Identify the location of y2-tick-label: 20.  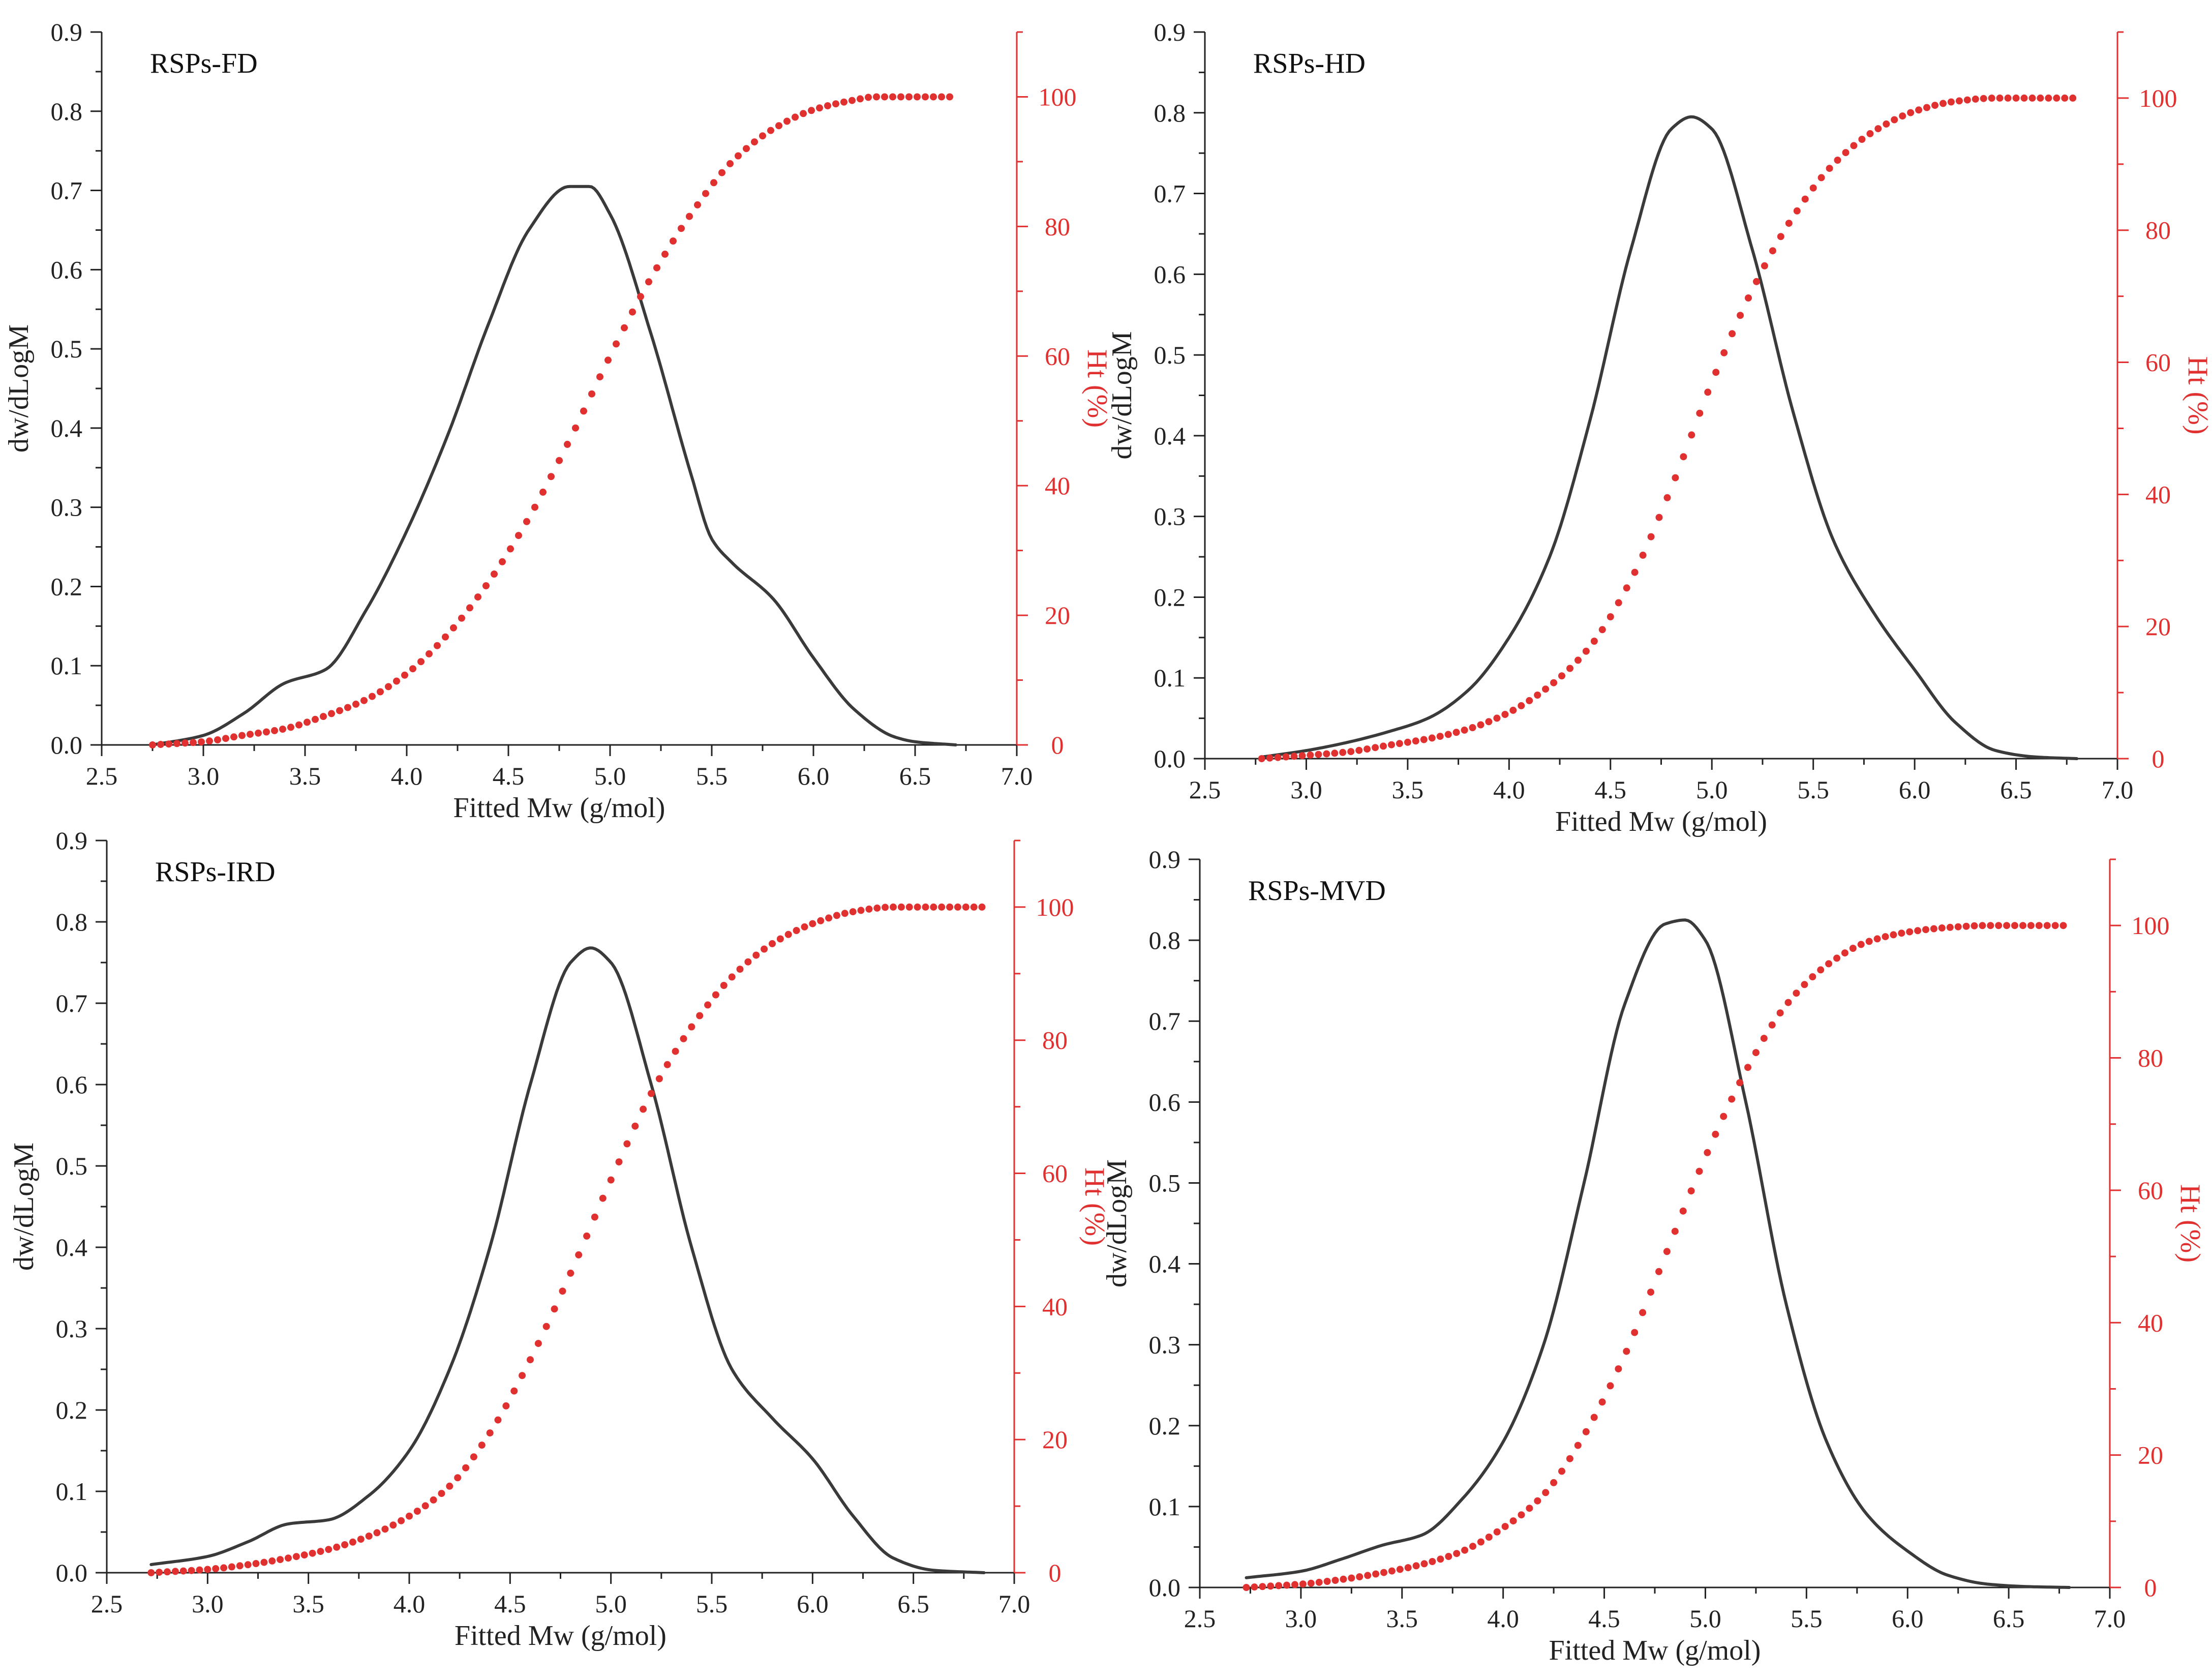
(1057, 615).